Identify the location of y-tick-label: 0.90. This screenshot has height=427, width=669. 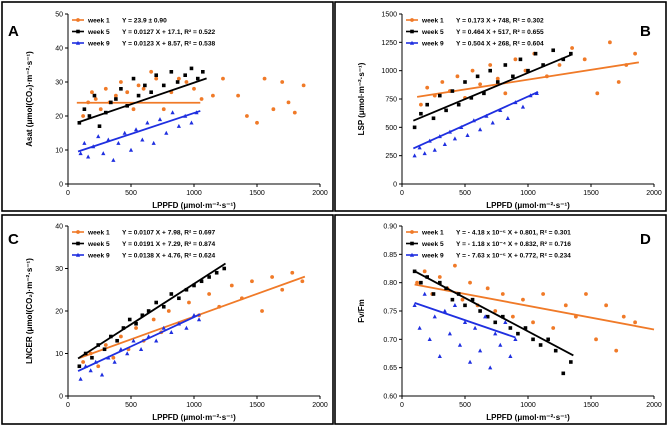
(390, 227).